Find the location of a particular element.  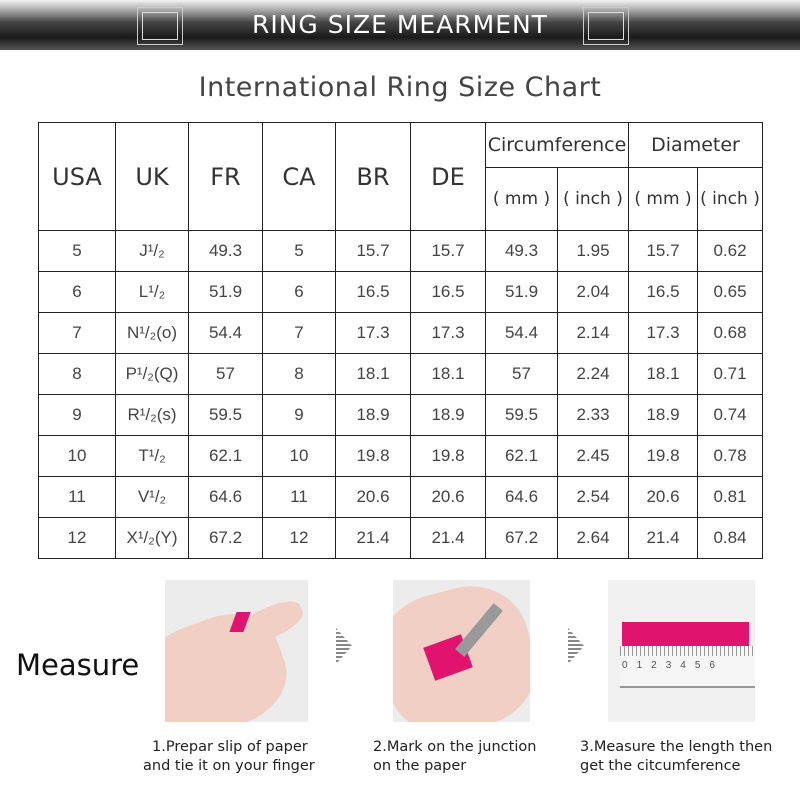

step2-caption: 2.Mark on the junction on the paper is located at coordinates (454, 757).